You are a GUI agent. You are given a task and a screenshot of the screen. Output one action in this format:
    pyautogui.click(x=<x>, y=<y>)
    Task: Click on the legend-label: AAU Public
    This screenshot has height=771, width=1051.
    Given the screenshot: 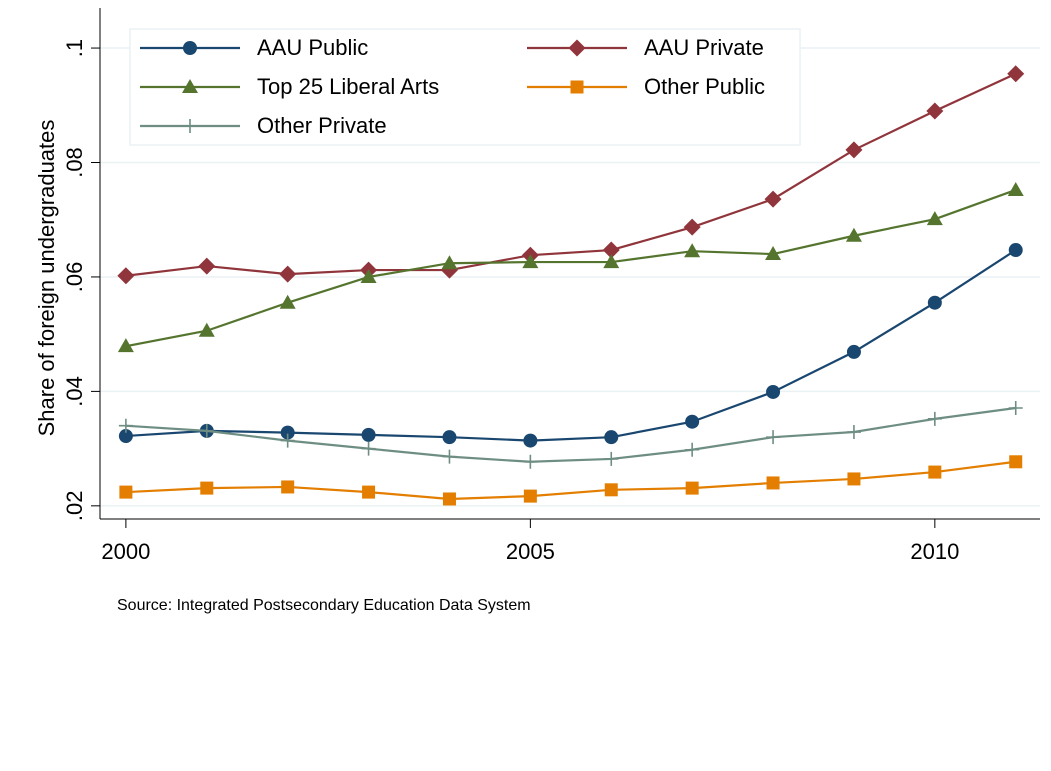 What is the action you would take?
    pyautogui.click(x=312, y=47)
    